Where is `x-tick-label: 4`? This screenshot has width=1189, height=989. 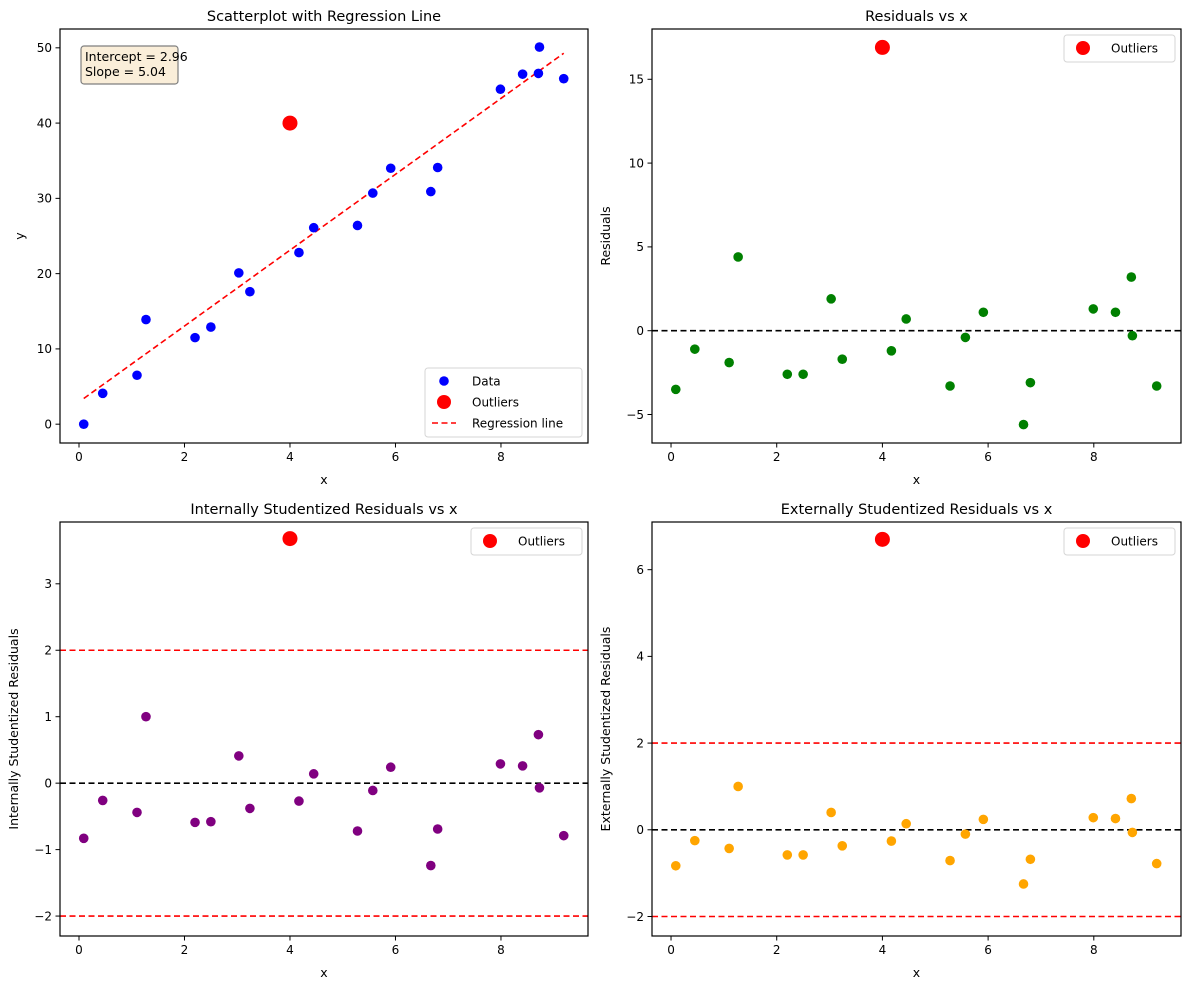
x-tick-label: 4 is located at coordinates (883, 950).